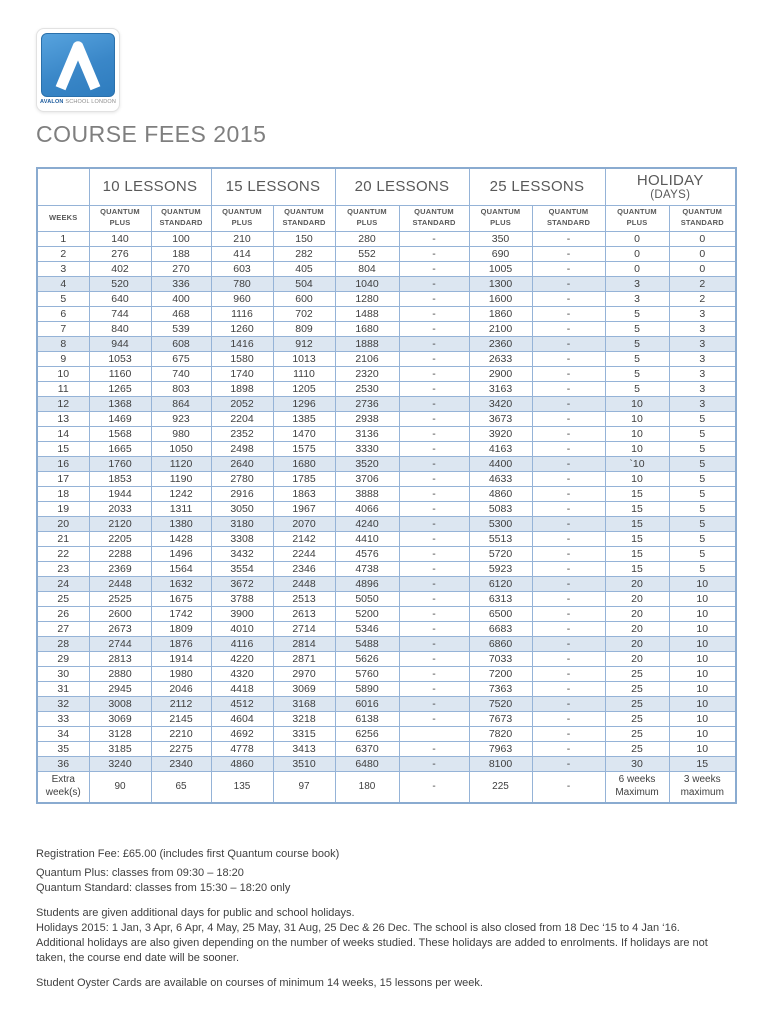 The width and height of the screenshot is (768, 1024). Describe the element at coordinates (181, 298) in the screenshot. I see `fee-cell: 400` at that location.